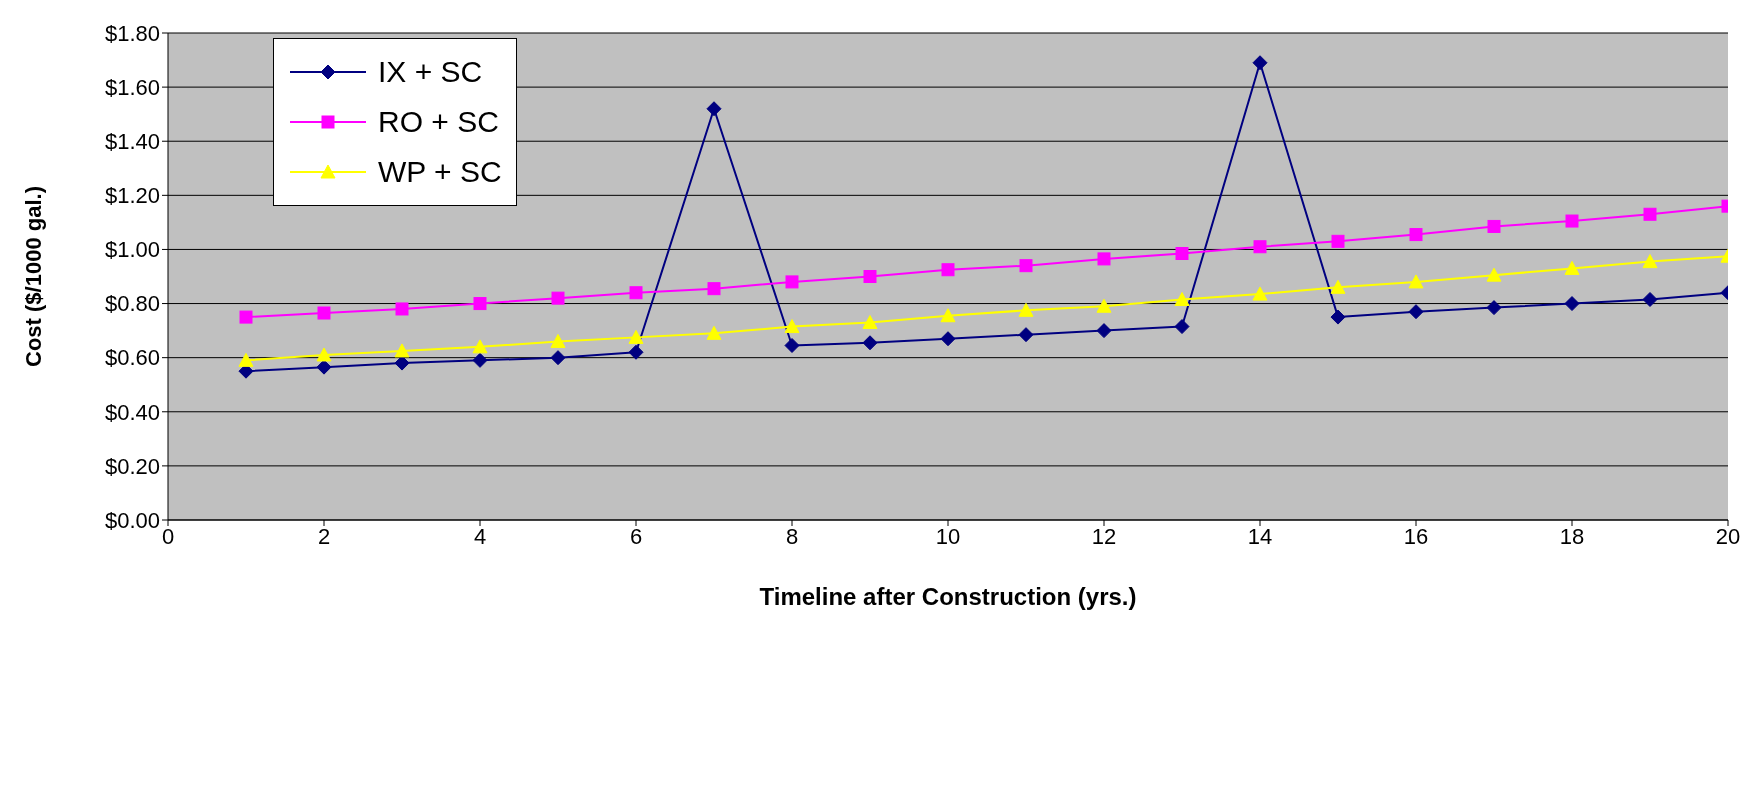  What do you see at coordinates (168, 536) in the screenshot?
I see `x-tick-label: 0` at bounding box center [168, 536].